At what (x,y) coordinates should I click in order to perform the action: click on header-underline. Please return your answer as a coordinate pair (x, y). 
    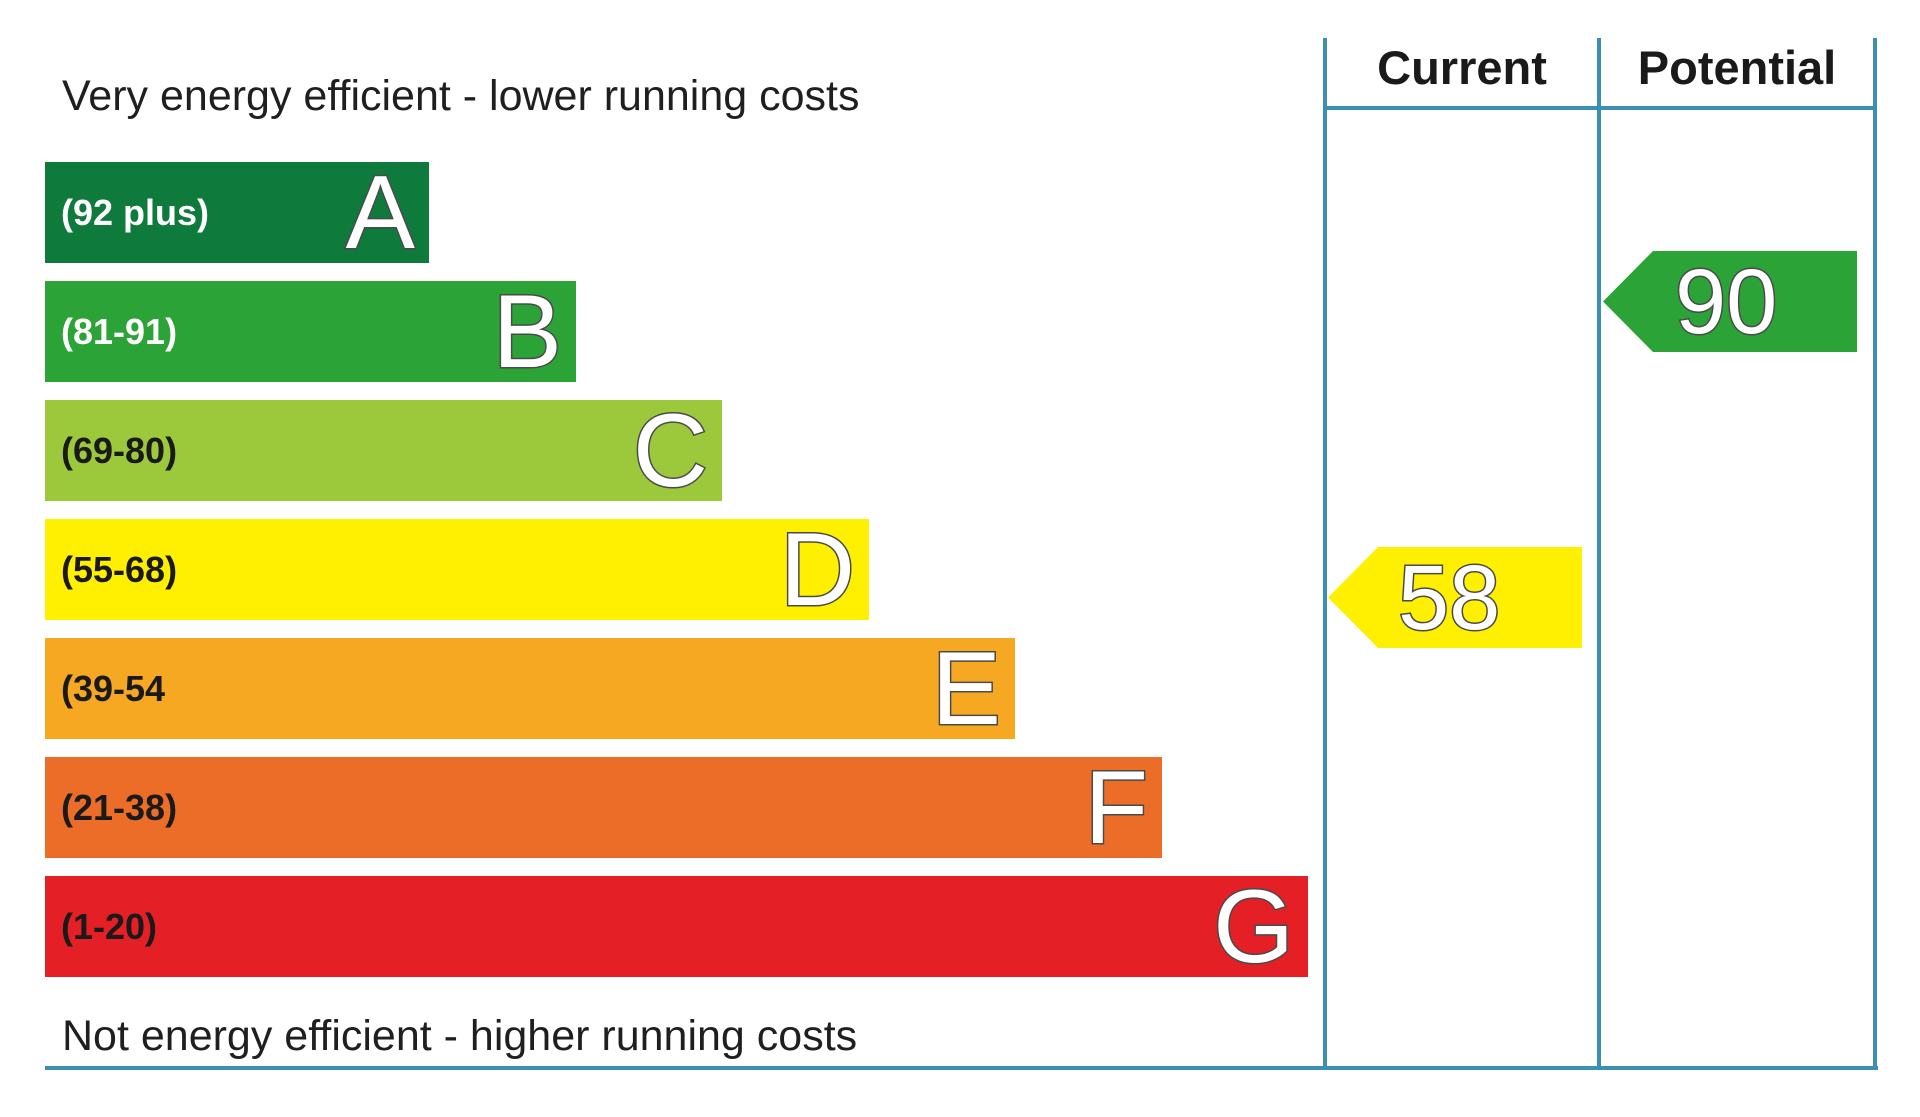
    Looking at the image, I should click on (1600, 108).